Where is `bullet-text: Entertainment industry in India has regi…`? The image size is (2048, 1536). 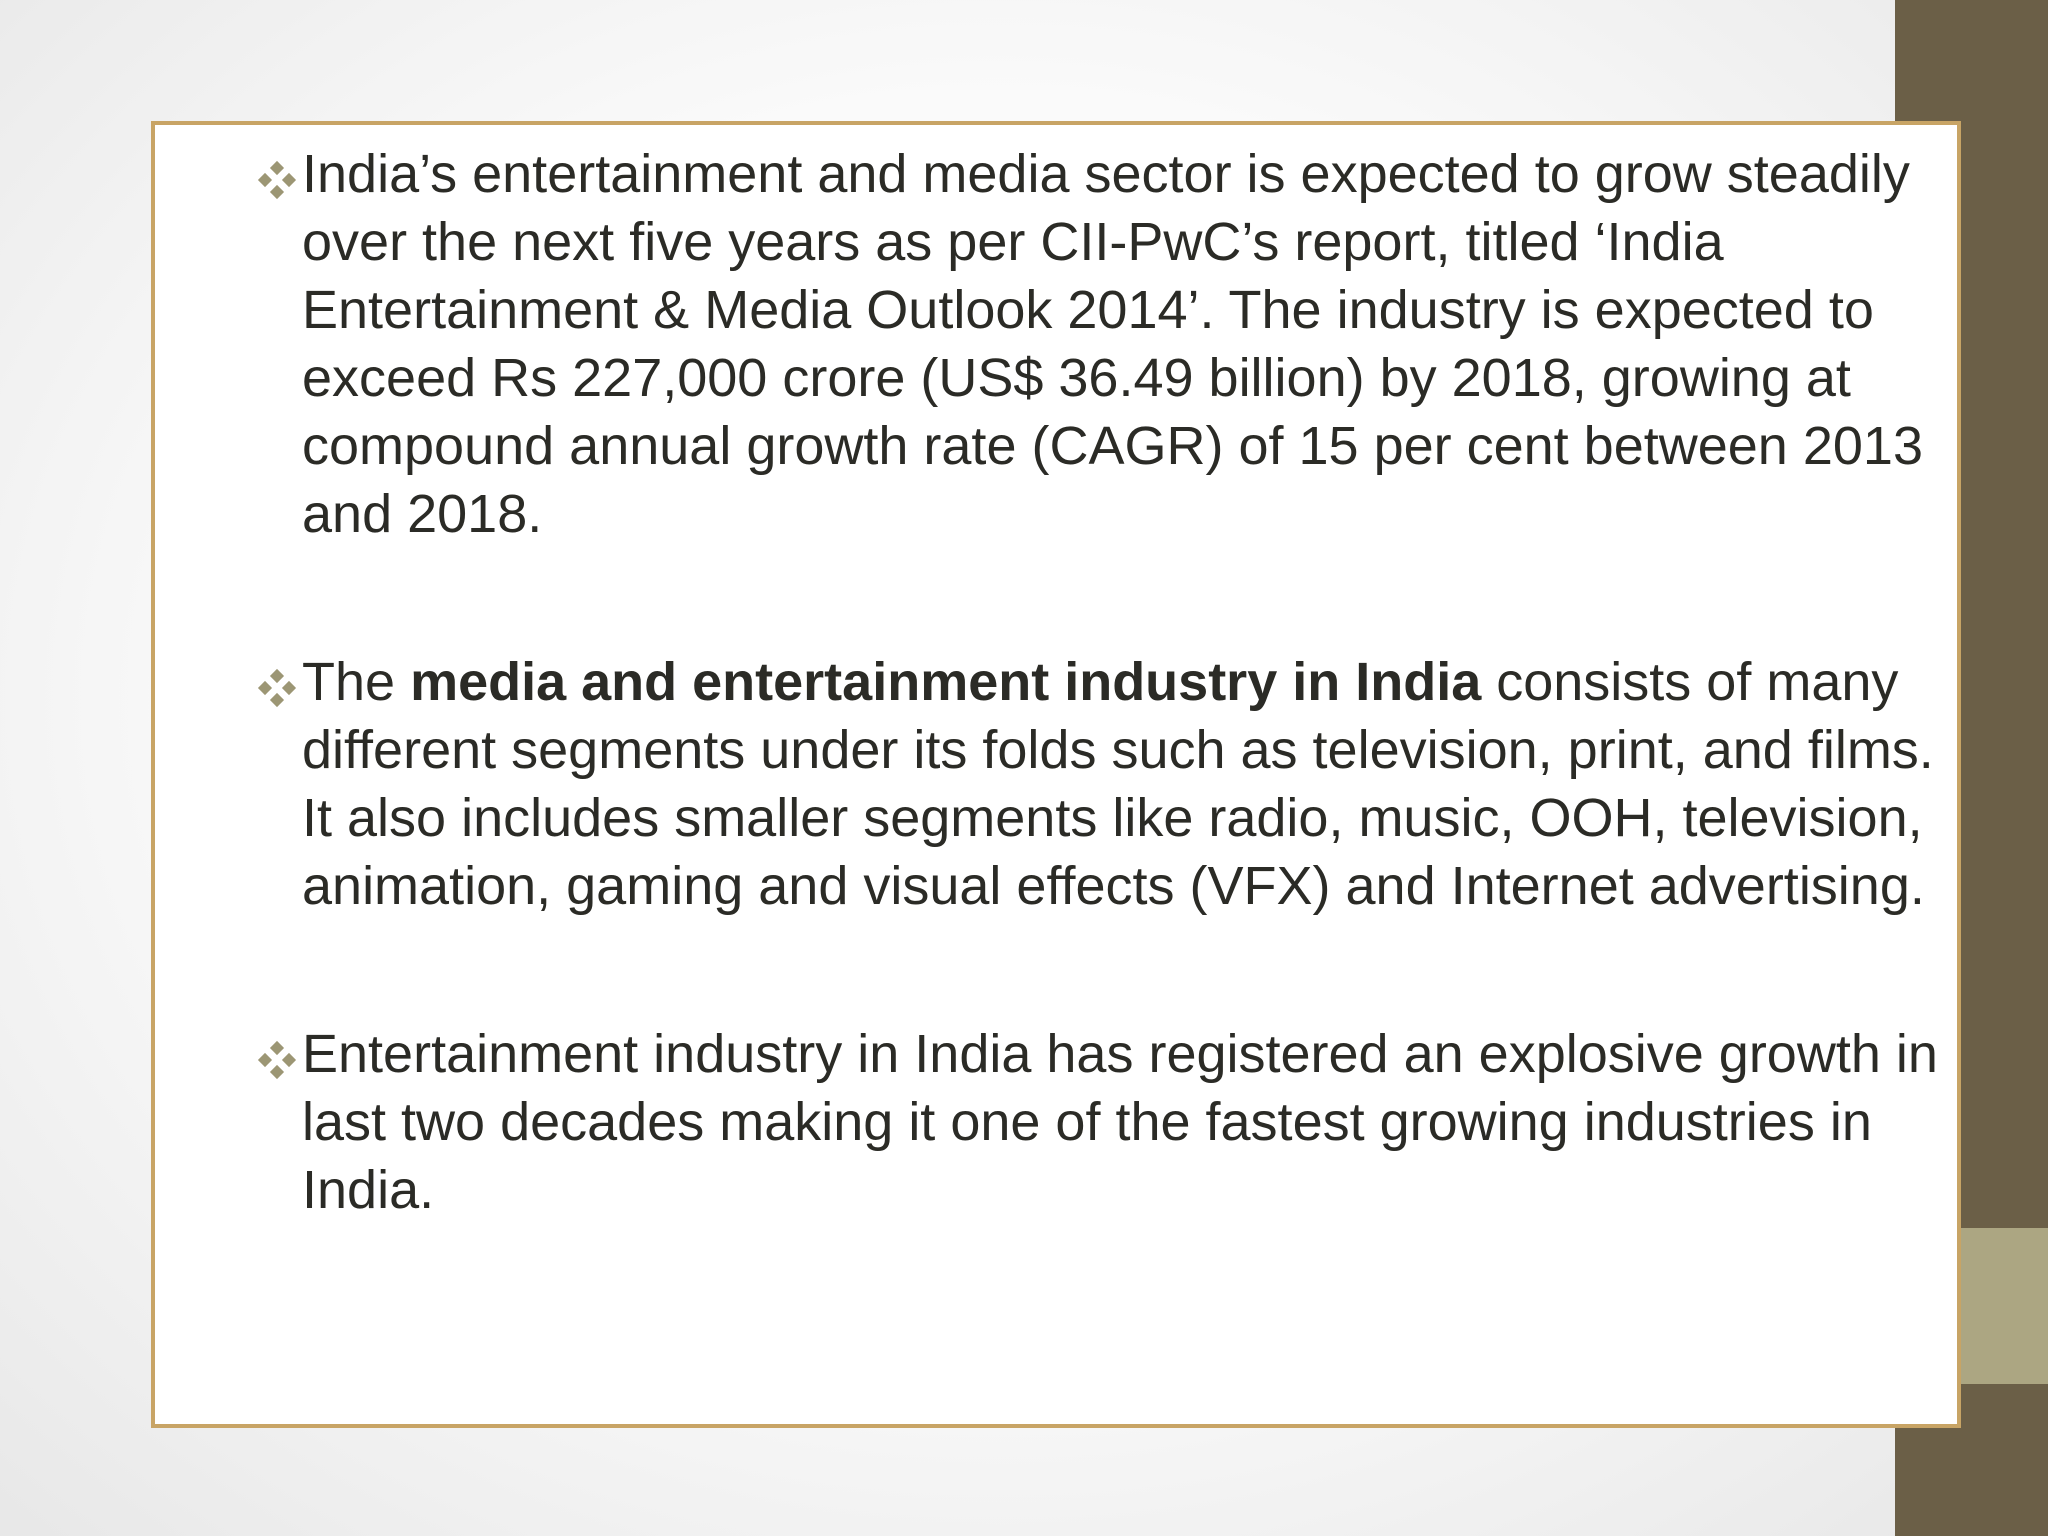 bullet-text: Entertainment industry in India has regi… is located at coordinates (1120, 1122).